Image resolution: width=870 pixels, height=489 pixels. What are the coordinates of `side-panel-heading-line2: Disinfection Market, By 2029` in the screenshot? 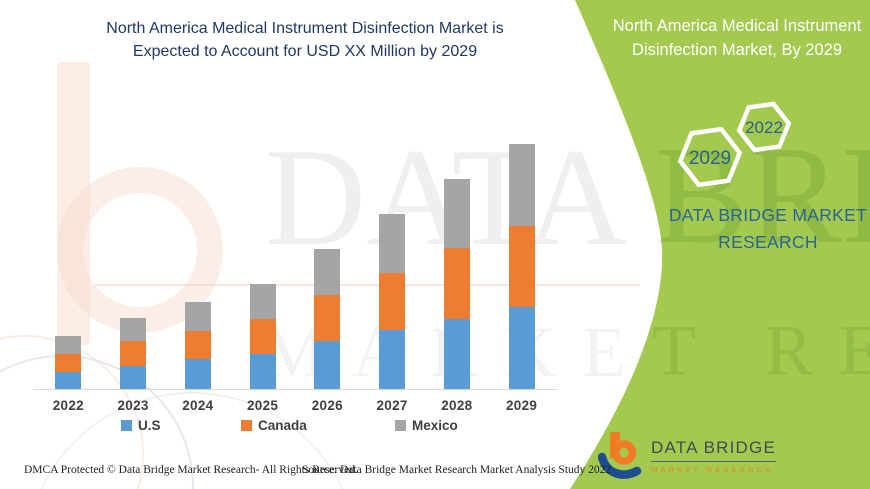 It's located at (736, 50).